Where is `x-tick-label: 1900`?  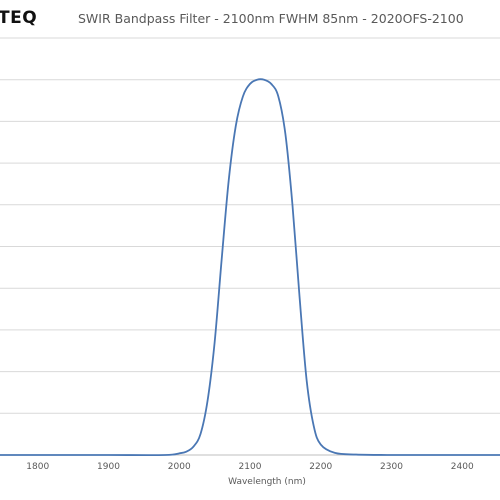
x-tick-label: 1900 is located at coordinates (108, 467).